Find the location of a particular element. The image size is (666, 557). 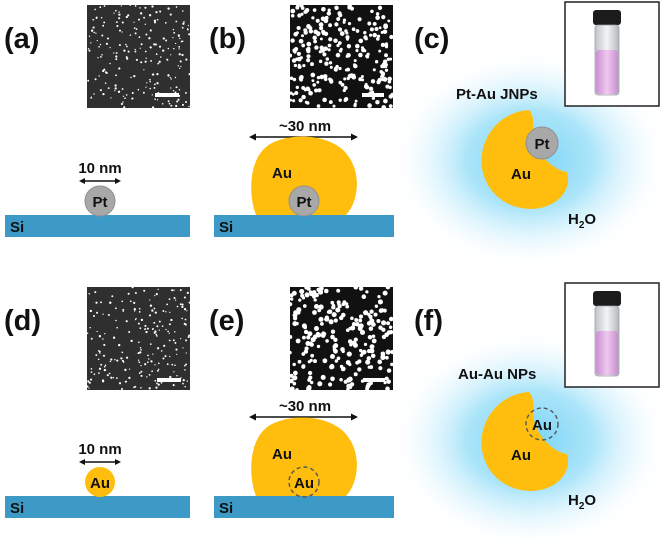

substrate-label-a: Si is located at coordinates (17, 227).